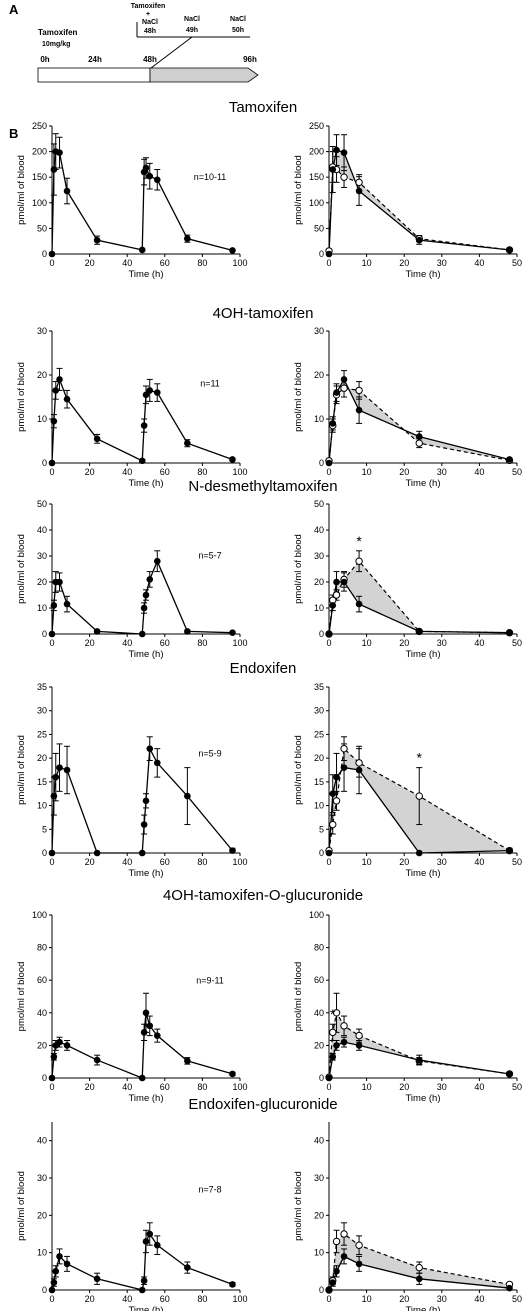 Image resolution: width=527 pixels, height=1311 pixels. What do you see at coordinates (150, 31) in the screenshot?
I see `nacl-time-1: 48h` at bounding box center [150, 31].